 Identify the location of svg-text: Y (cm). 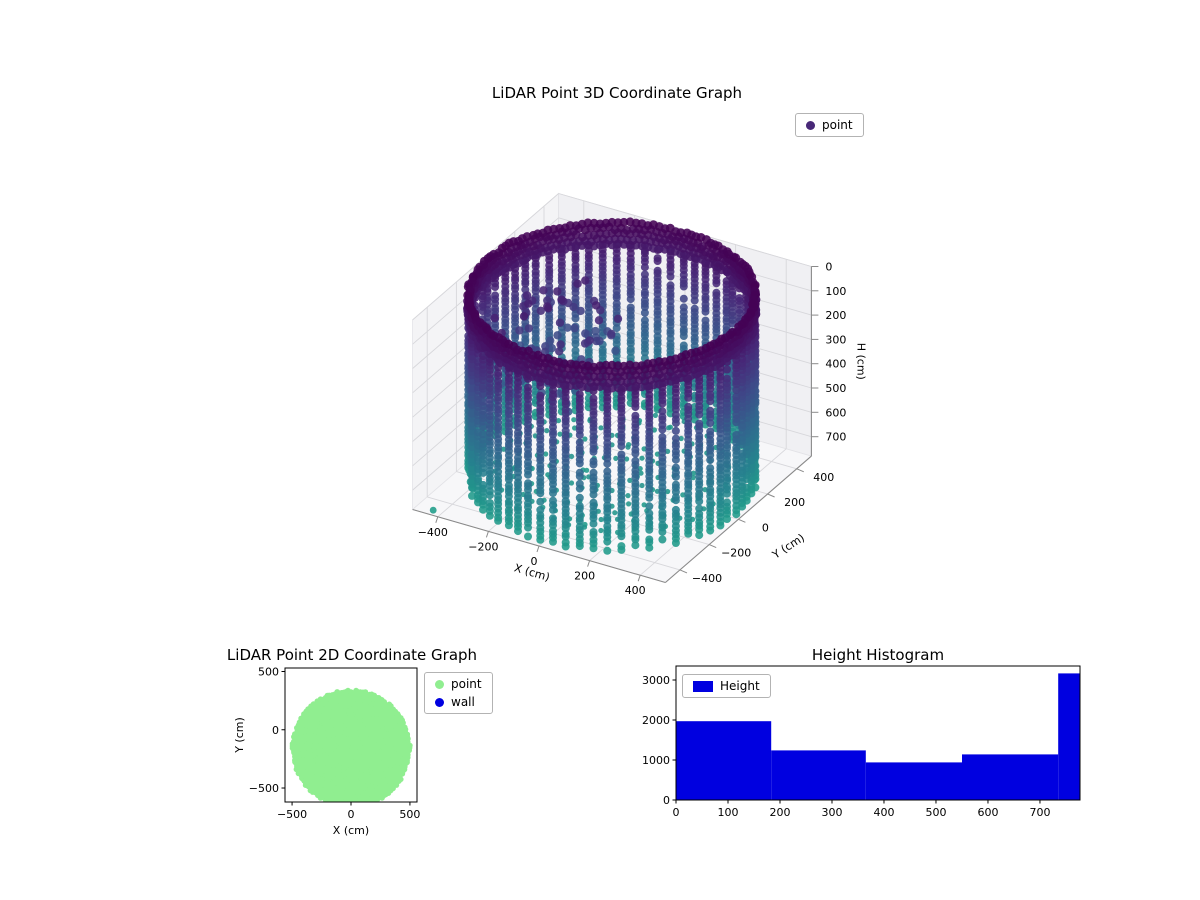
(788, 546).